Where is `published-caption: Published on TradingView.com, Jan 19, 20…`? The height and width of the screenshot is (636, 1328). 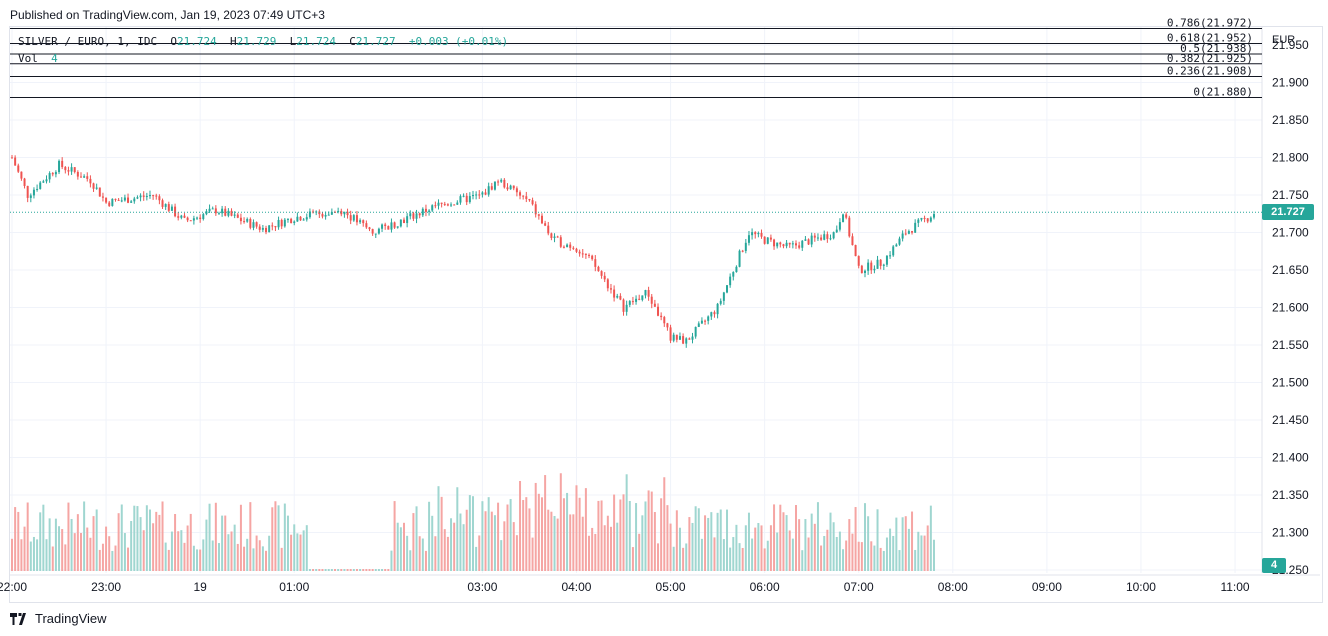 published-caption: Published on TradingView.com, Jan 19, 20… is located at coordinates (167, 15).